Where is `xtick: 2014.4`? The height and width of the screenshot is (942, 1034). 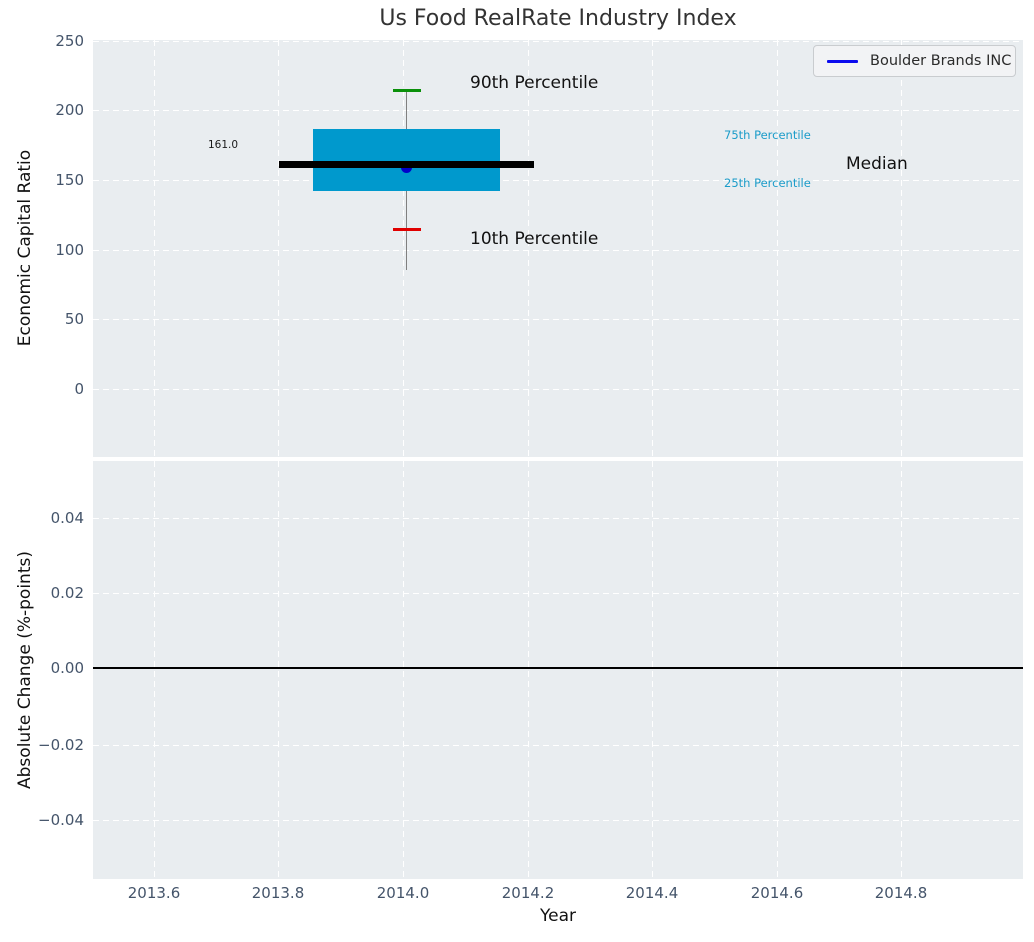 xtick: 2014.4 is located at coordinates (652, 893).